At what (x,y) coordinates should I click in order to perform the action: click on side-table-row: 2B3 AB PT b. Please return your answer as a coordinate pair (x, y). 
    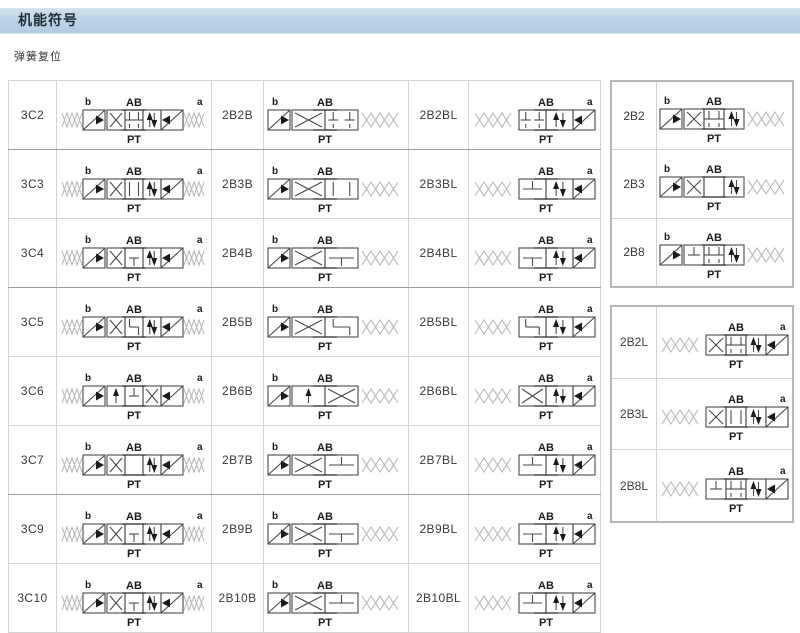
    Looking at the image, I should click on (702, 184).